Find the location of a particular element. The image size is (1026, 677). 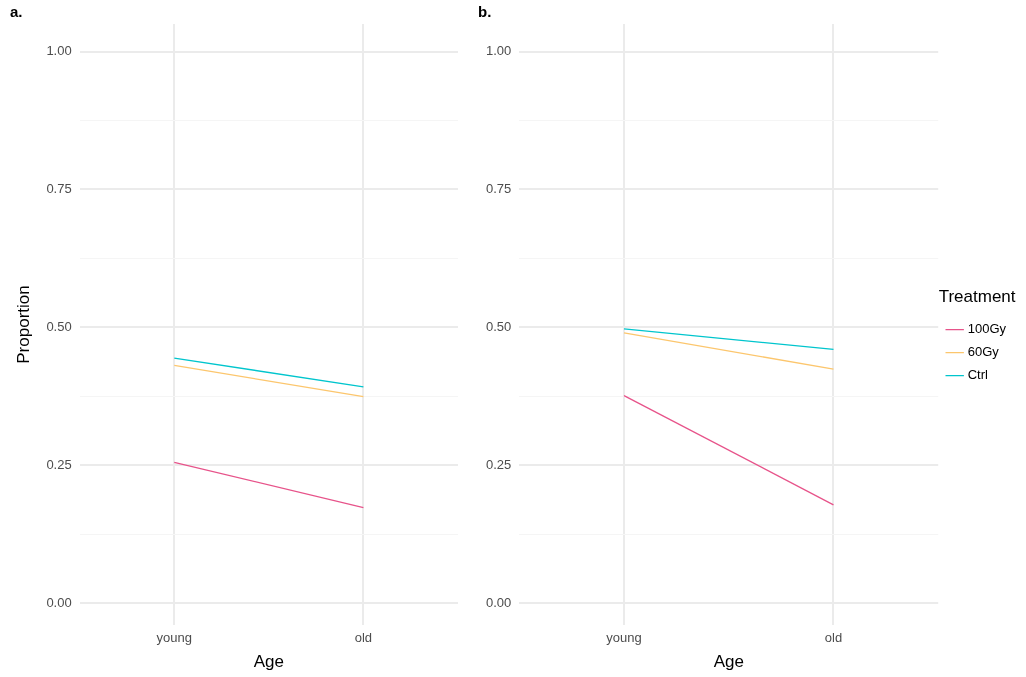

chart-title: a. is located at coordinates (16, 12).